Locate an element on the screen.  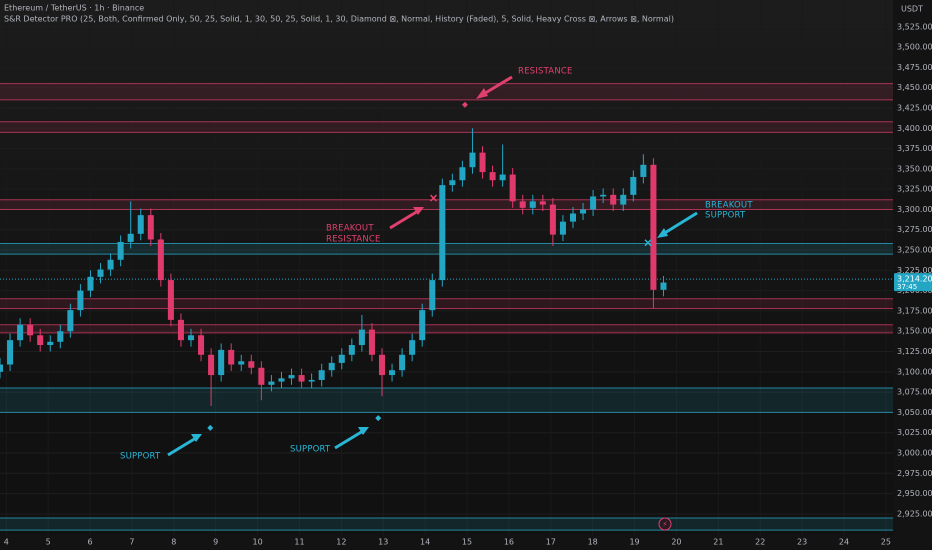
x-tick-label: 24 is located at coordinates (844, 542).